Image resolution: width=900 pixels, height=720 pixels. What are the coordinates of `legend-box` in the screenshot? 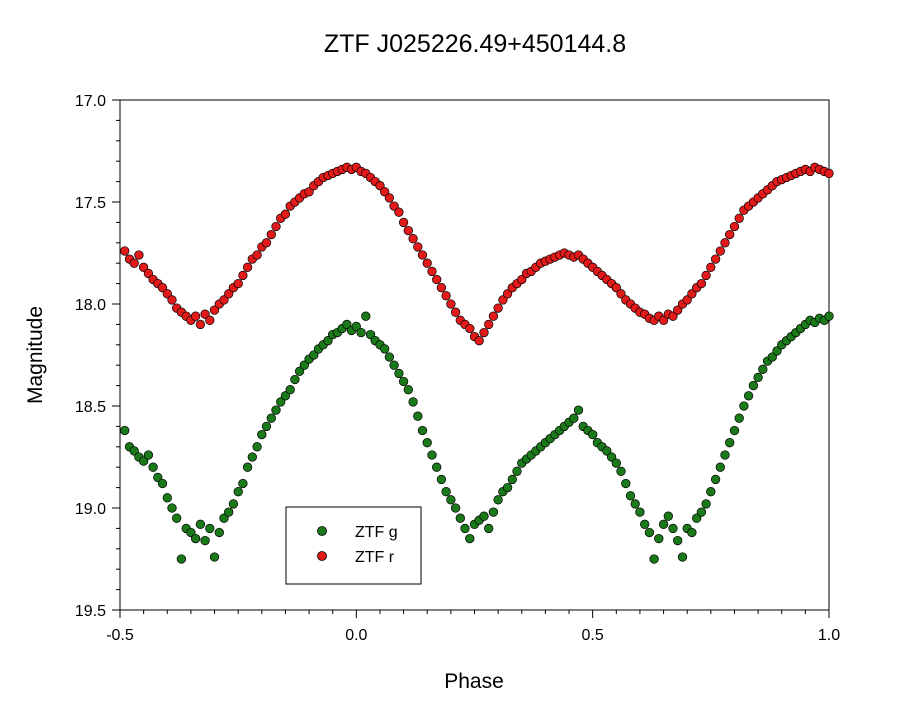 It's located at (353, 545).